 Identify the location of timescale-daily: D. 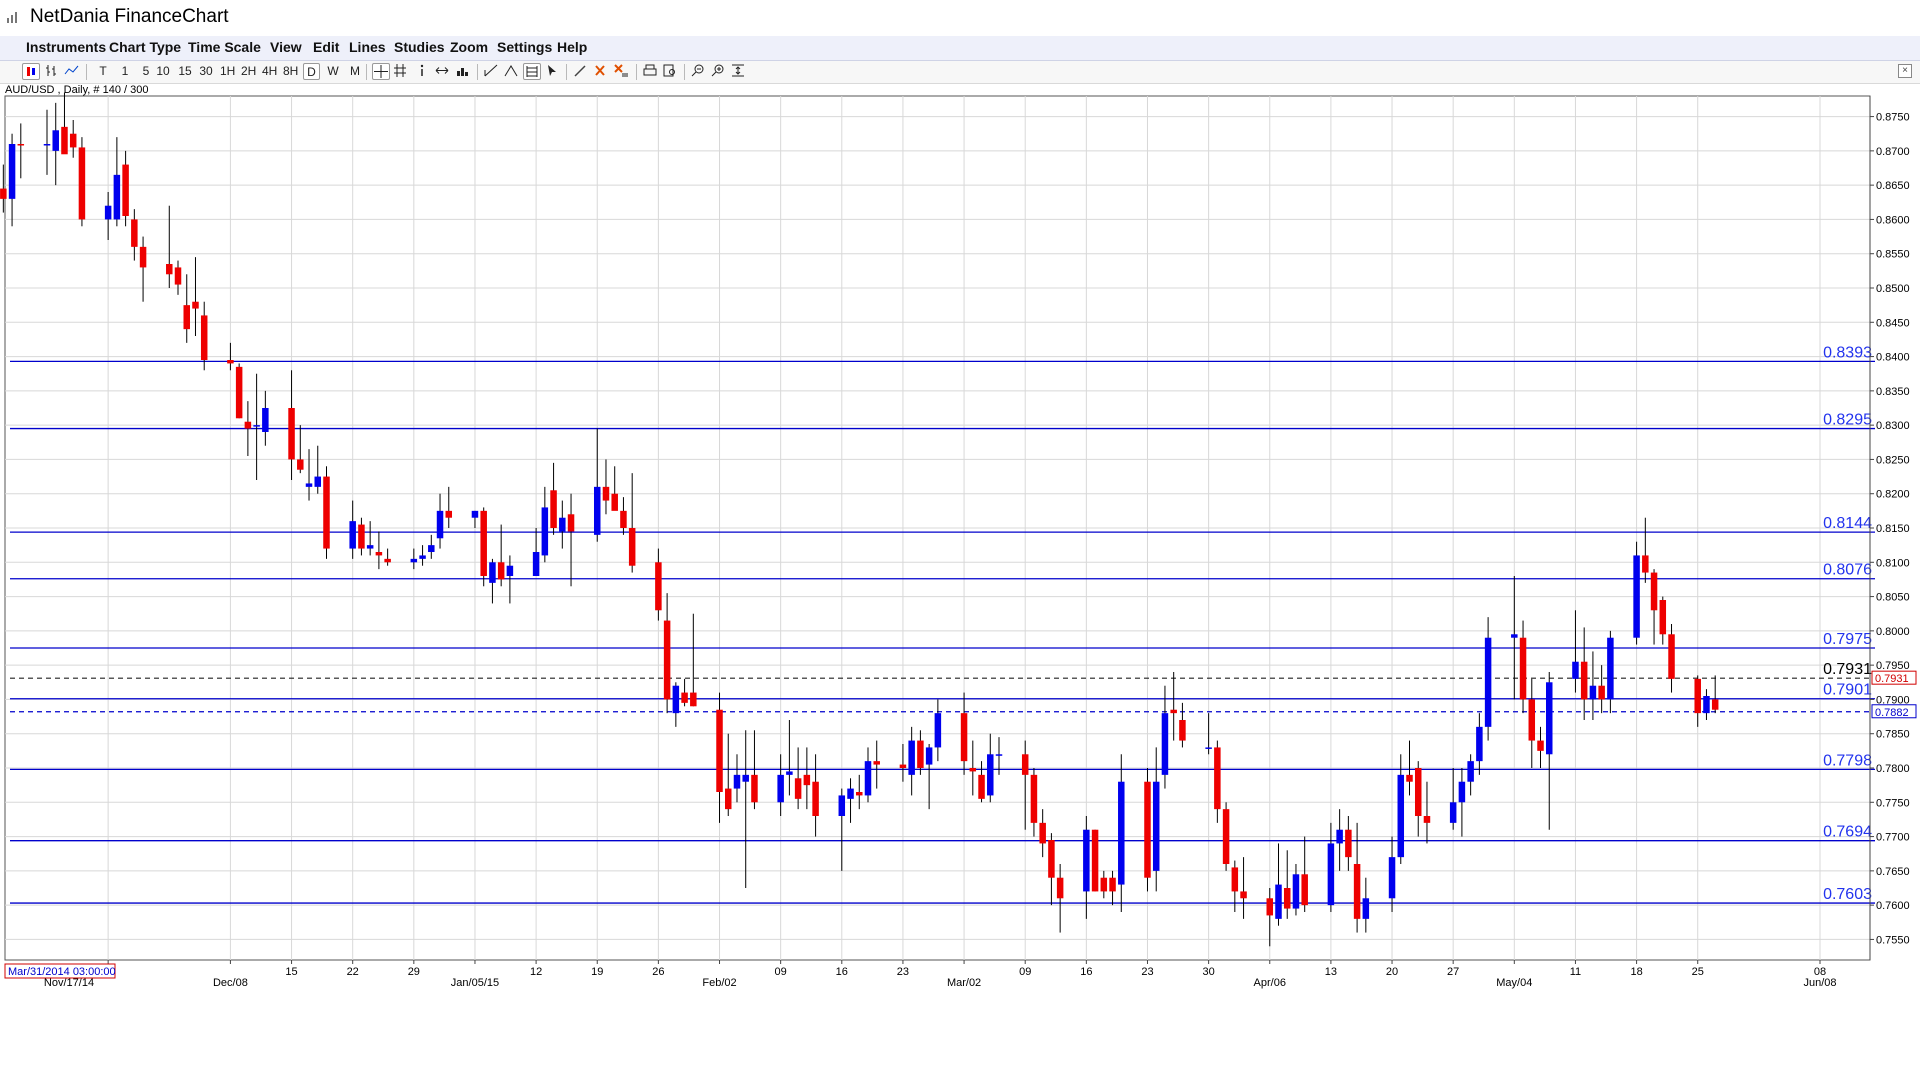
(311, 71).